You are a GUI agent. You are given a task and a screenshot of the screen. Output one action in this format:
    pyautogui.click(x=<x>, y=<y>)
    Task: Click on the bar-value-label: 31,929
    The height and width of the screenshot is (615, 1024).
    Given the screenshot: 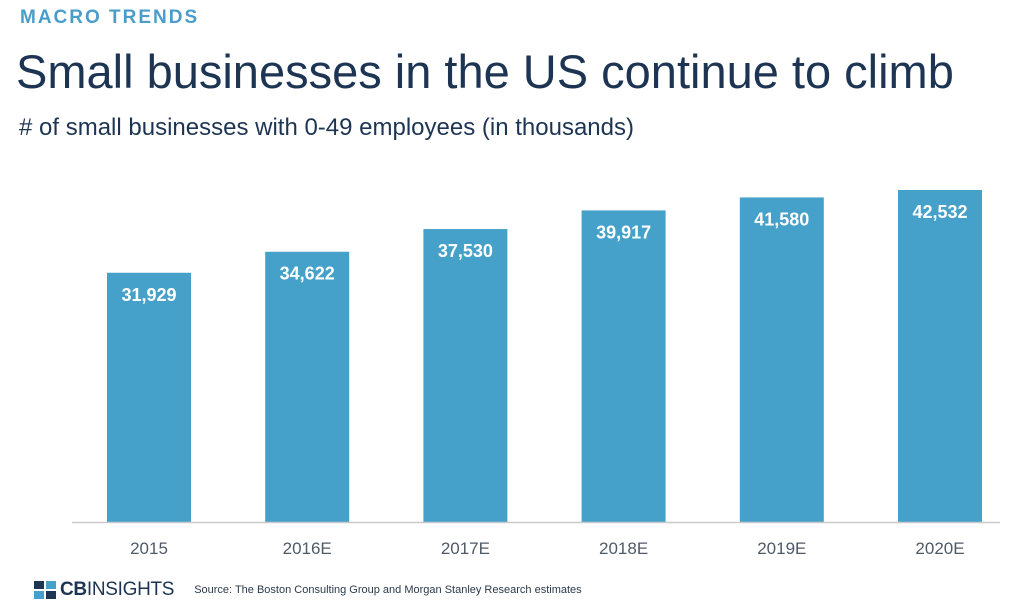 What is the action you would take?
    pyautogui.click(x=148, y=295)
    